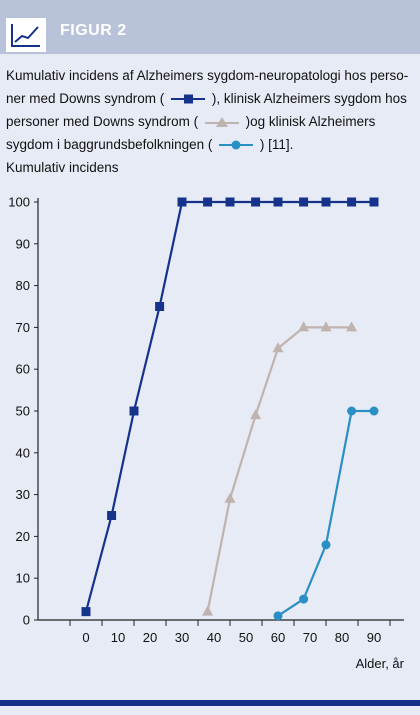 This screenshot has width=420, height=715. Describe the element at coordinates (23, 536) in the screenshot. I see `y-tick-label: 20` at that location.